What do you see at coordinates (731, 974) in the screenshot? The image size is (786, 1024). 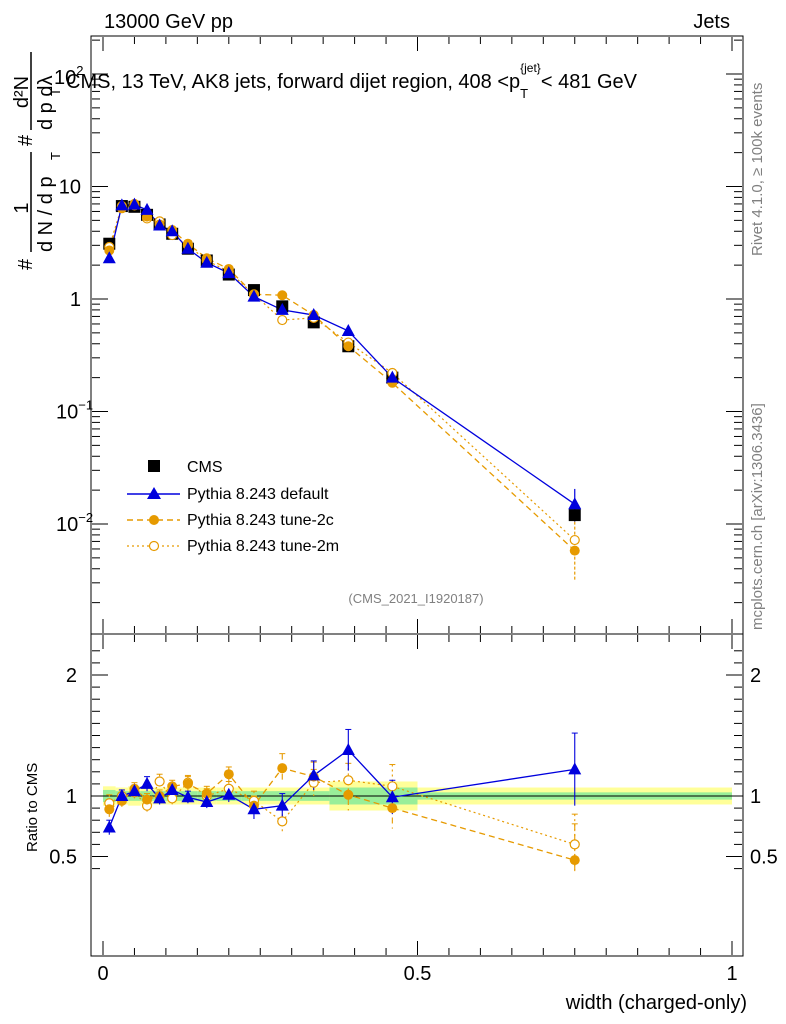 I see `x-tick-label: 1` at bounding box center [731, 974].